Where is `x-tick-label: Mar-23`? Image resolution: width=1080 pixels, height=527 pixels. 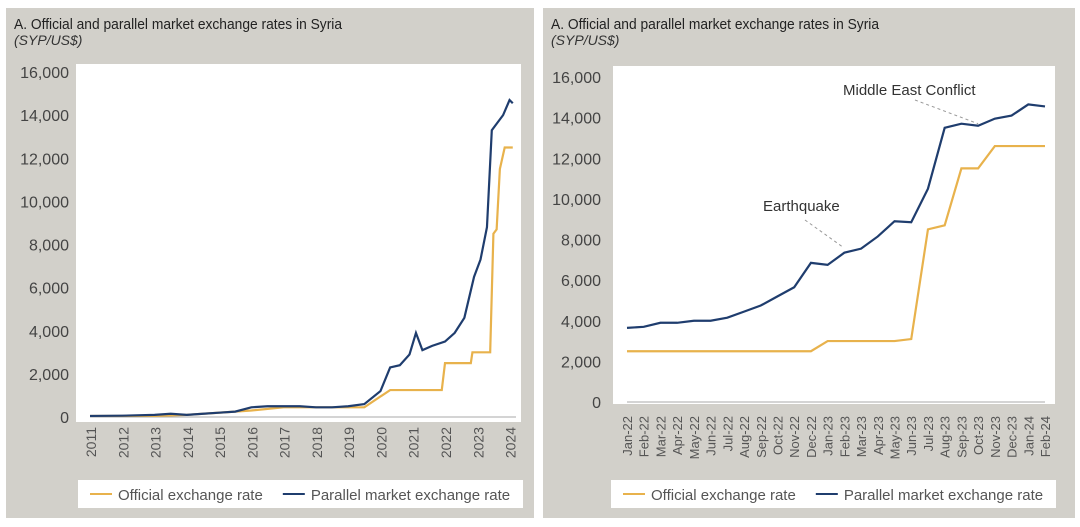
x-tick-label: Mar-23 is located at coordinates (861, 436).